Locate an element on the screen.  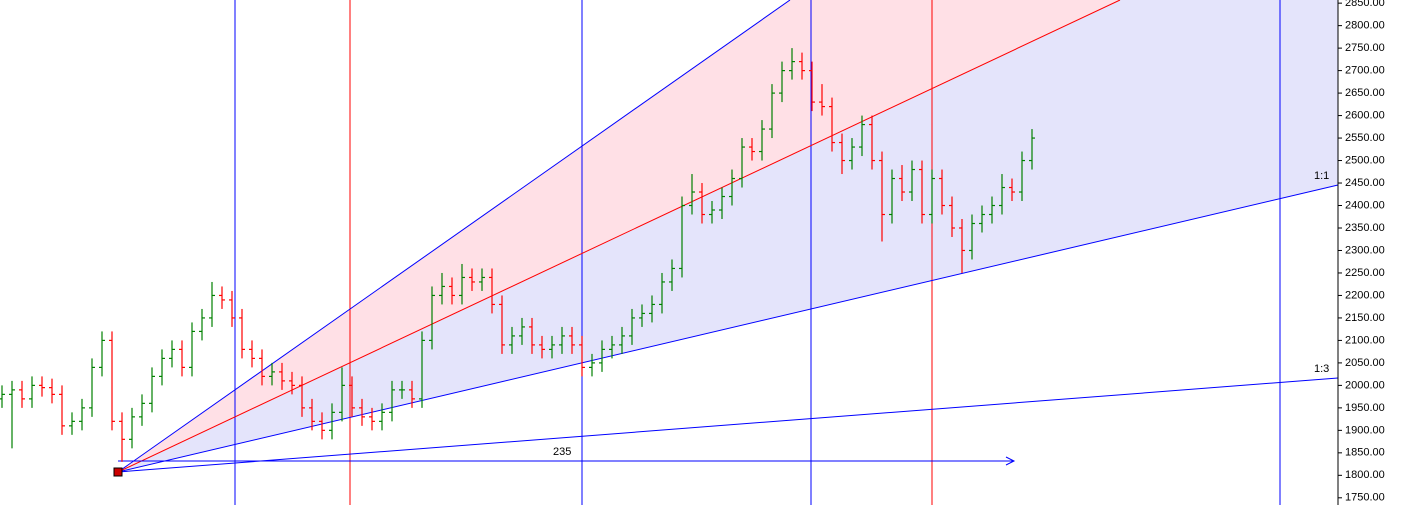
y-tick-label: 2200.00 is located at coordinates (1365, 295).